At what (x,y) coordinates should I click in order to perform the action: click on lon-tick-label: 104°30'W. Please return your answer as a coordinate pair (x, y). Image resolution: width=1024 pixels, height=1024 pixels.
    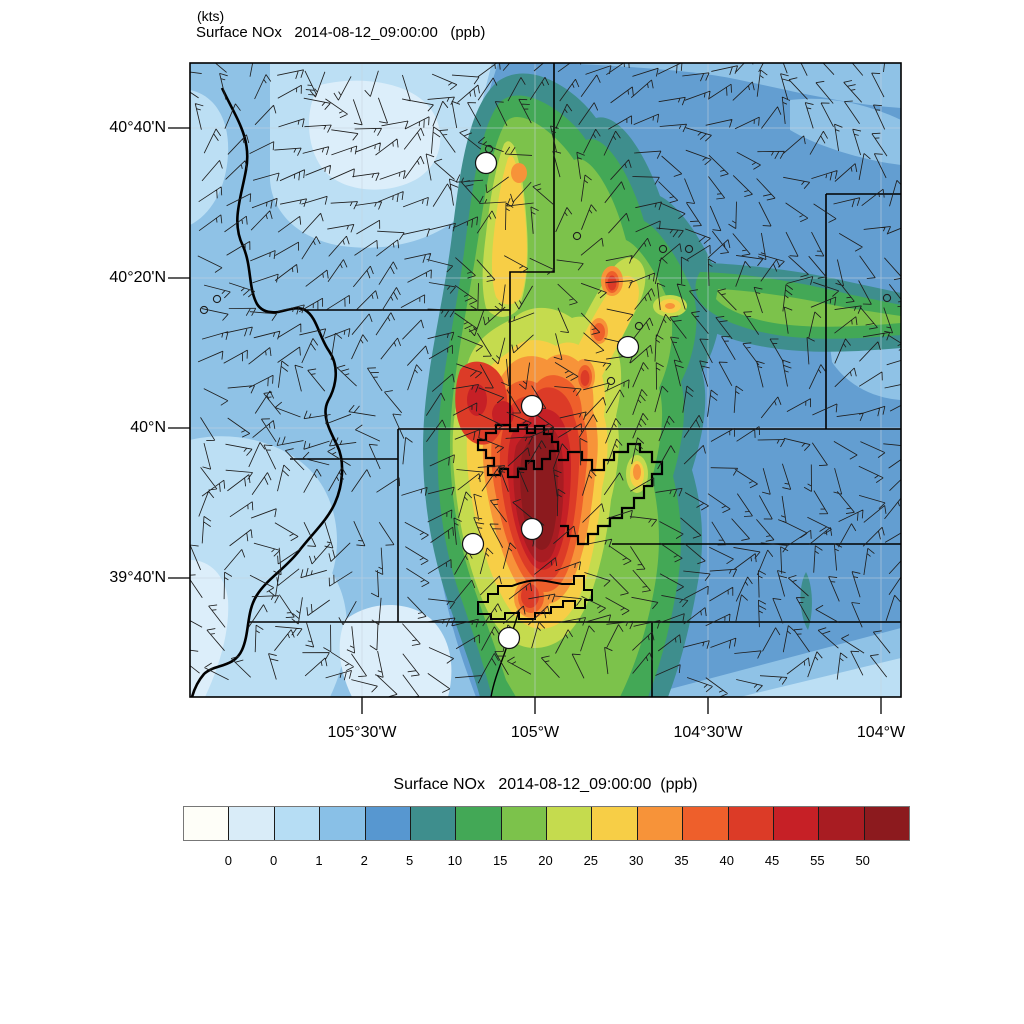
    Looking at the image, I should click on (708, 732).